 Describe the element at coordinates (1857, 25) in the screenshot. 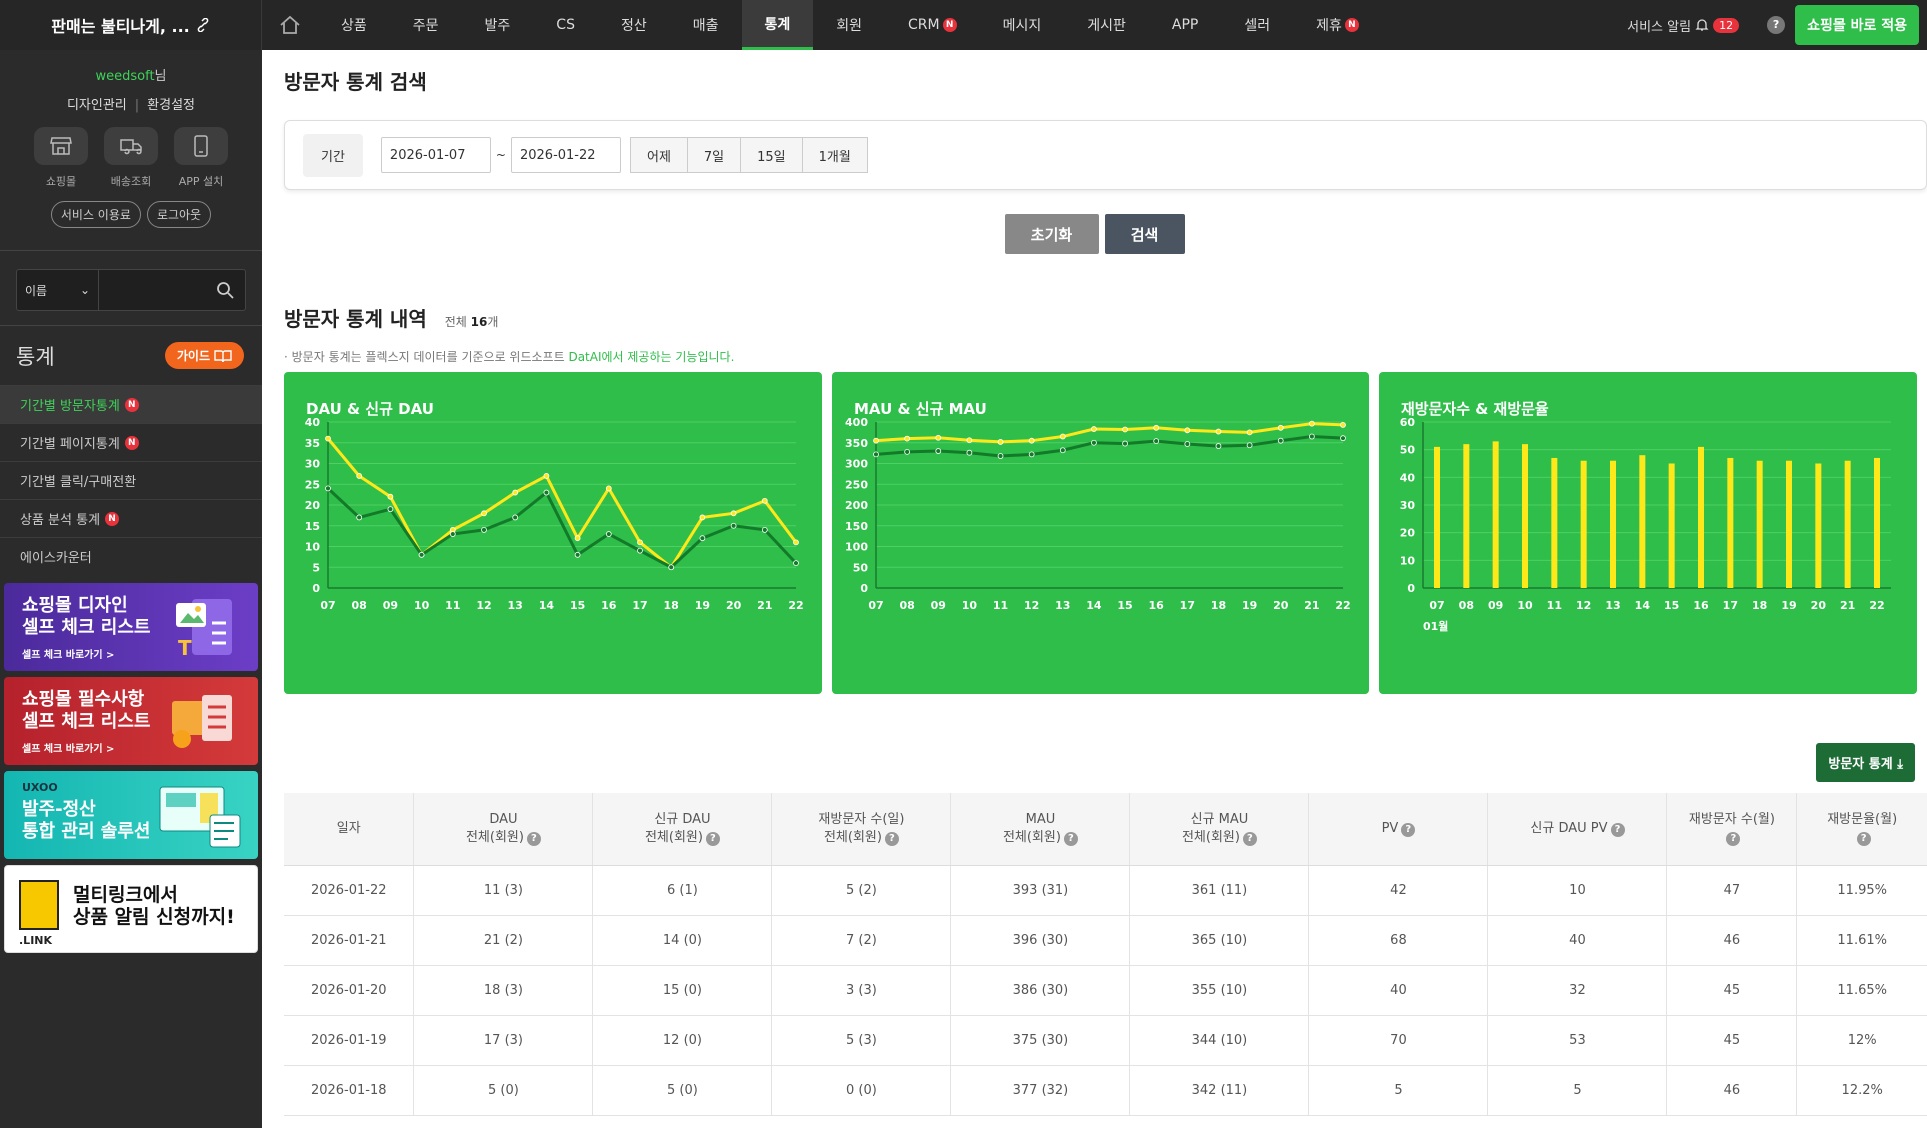

I see `apply-shop-button: 쇼핑몰 바로 적용` at that location.